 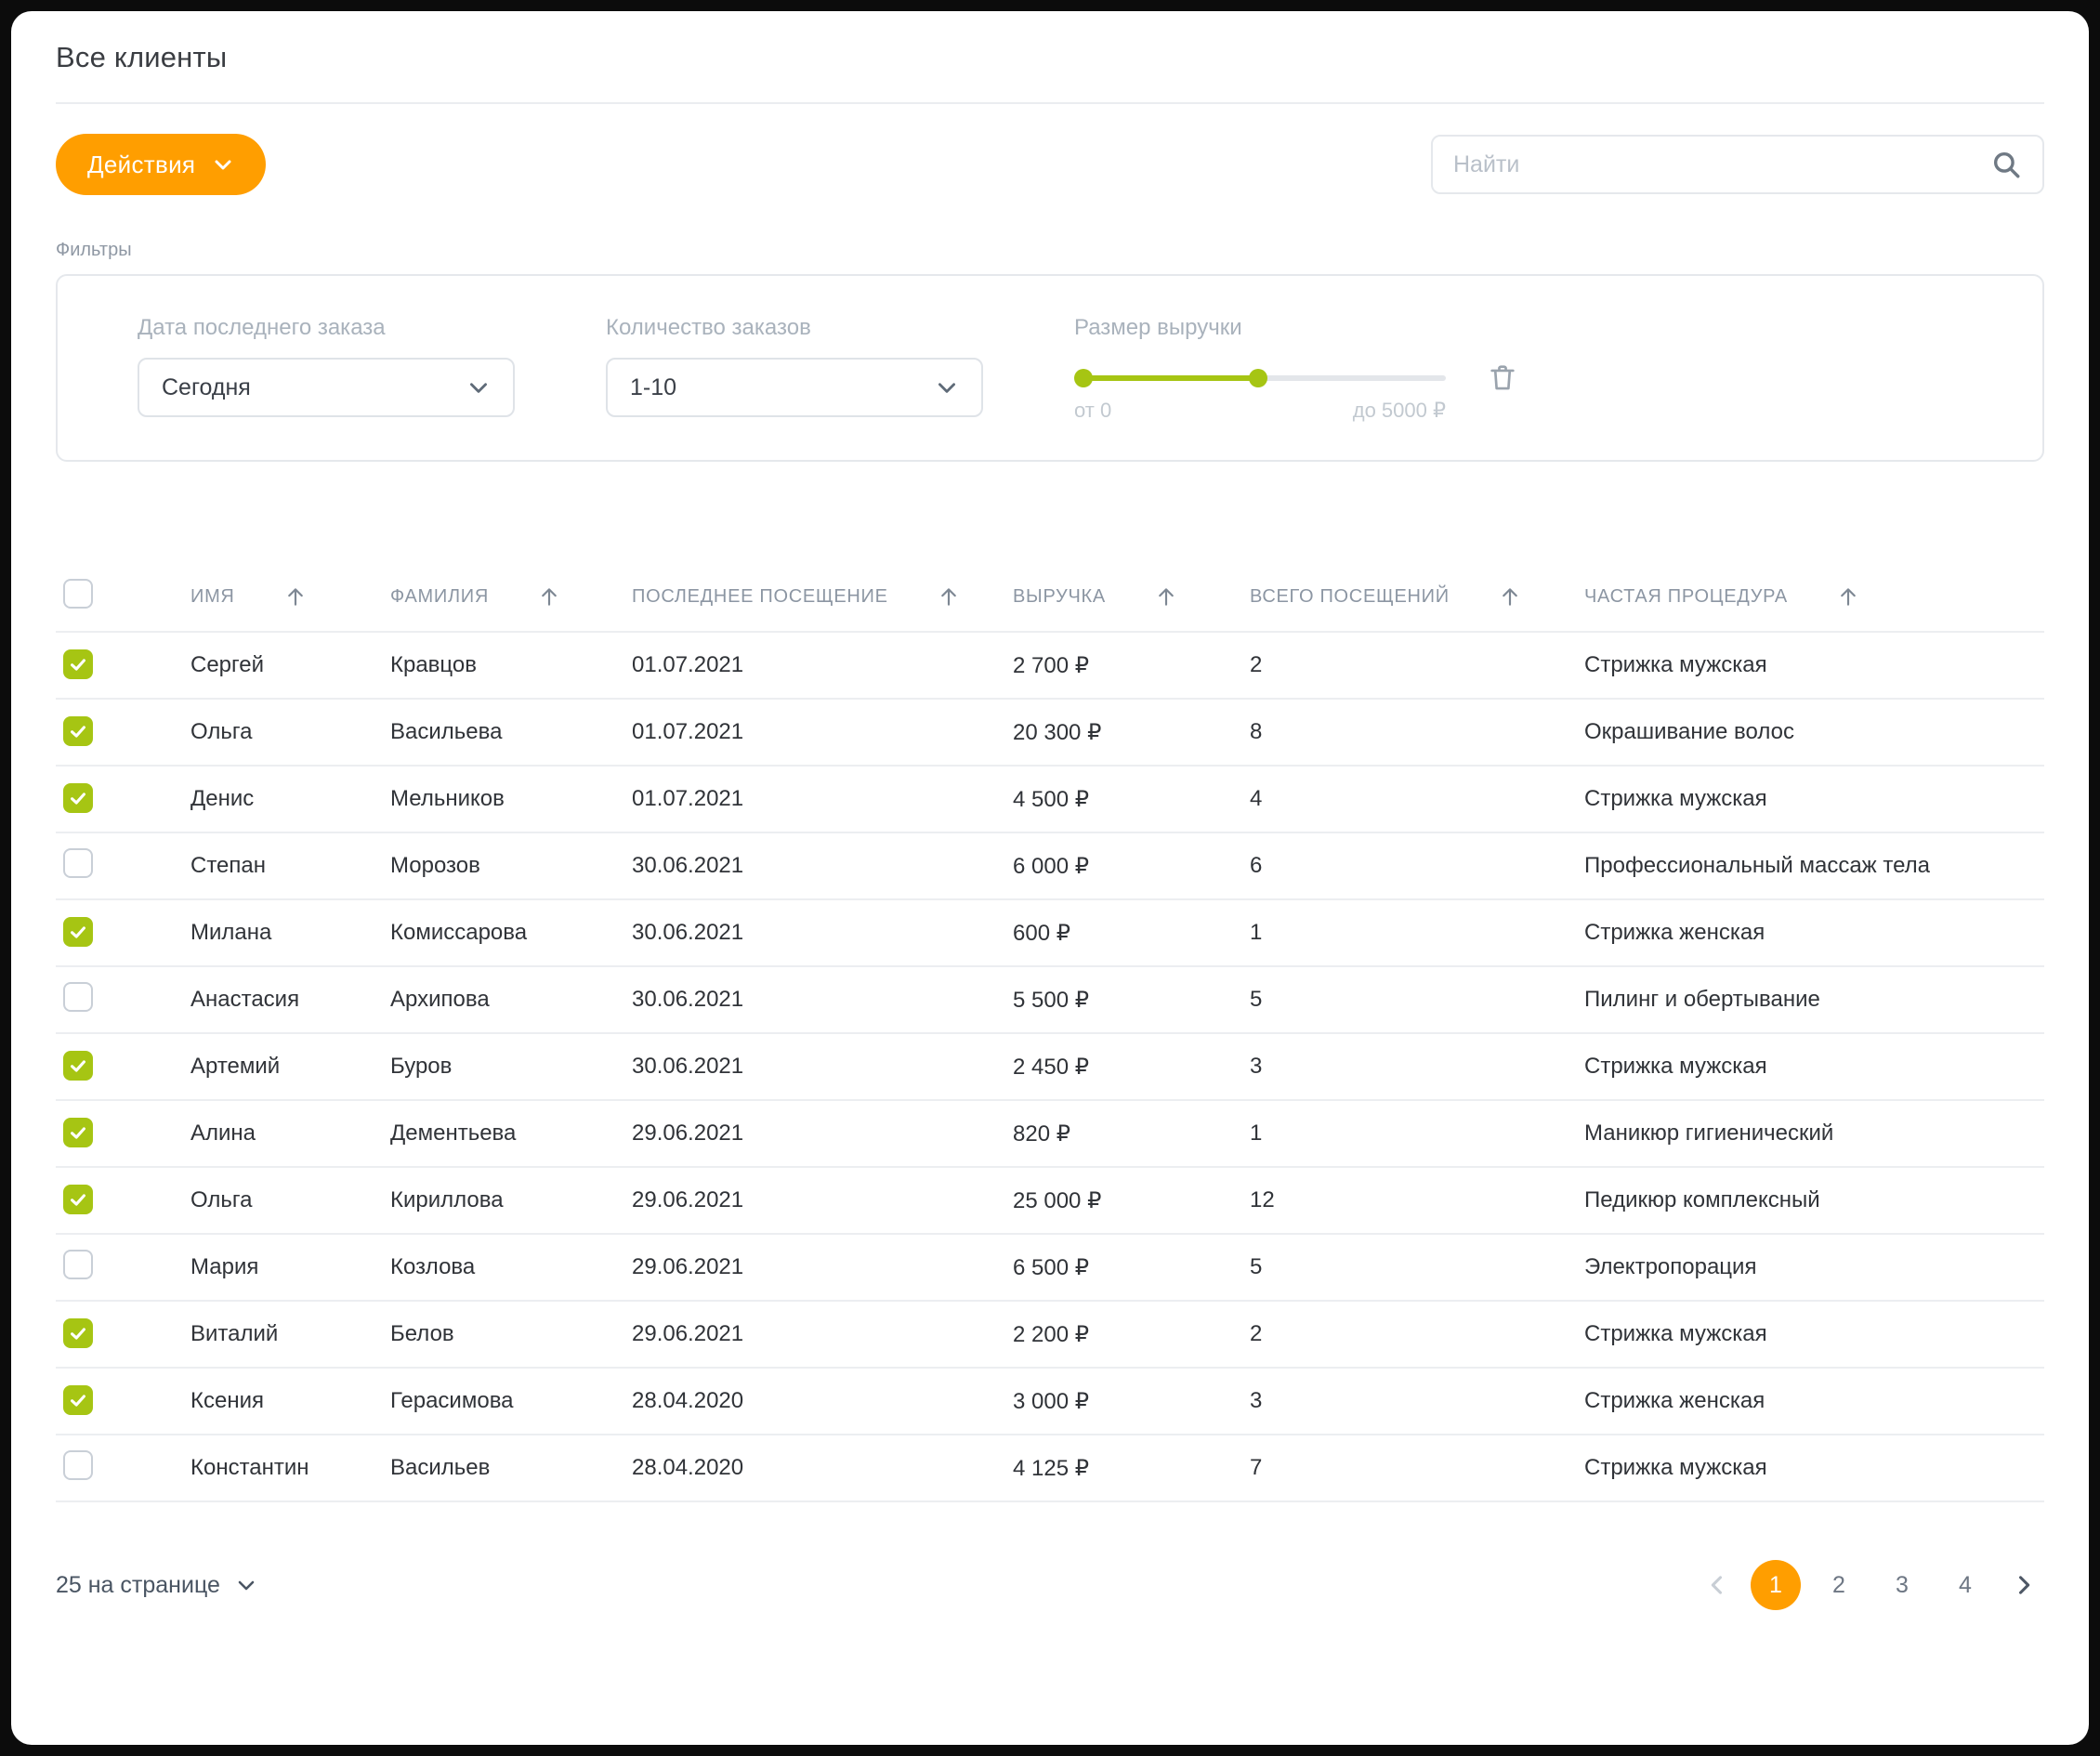 What do you see at coordinates (453, 1133) in the screenshot?
I see `cell-surname: Дементьева` at bounding box center [453, 1133].